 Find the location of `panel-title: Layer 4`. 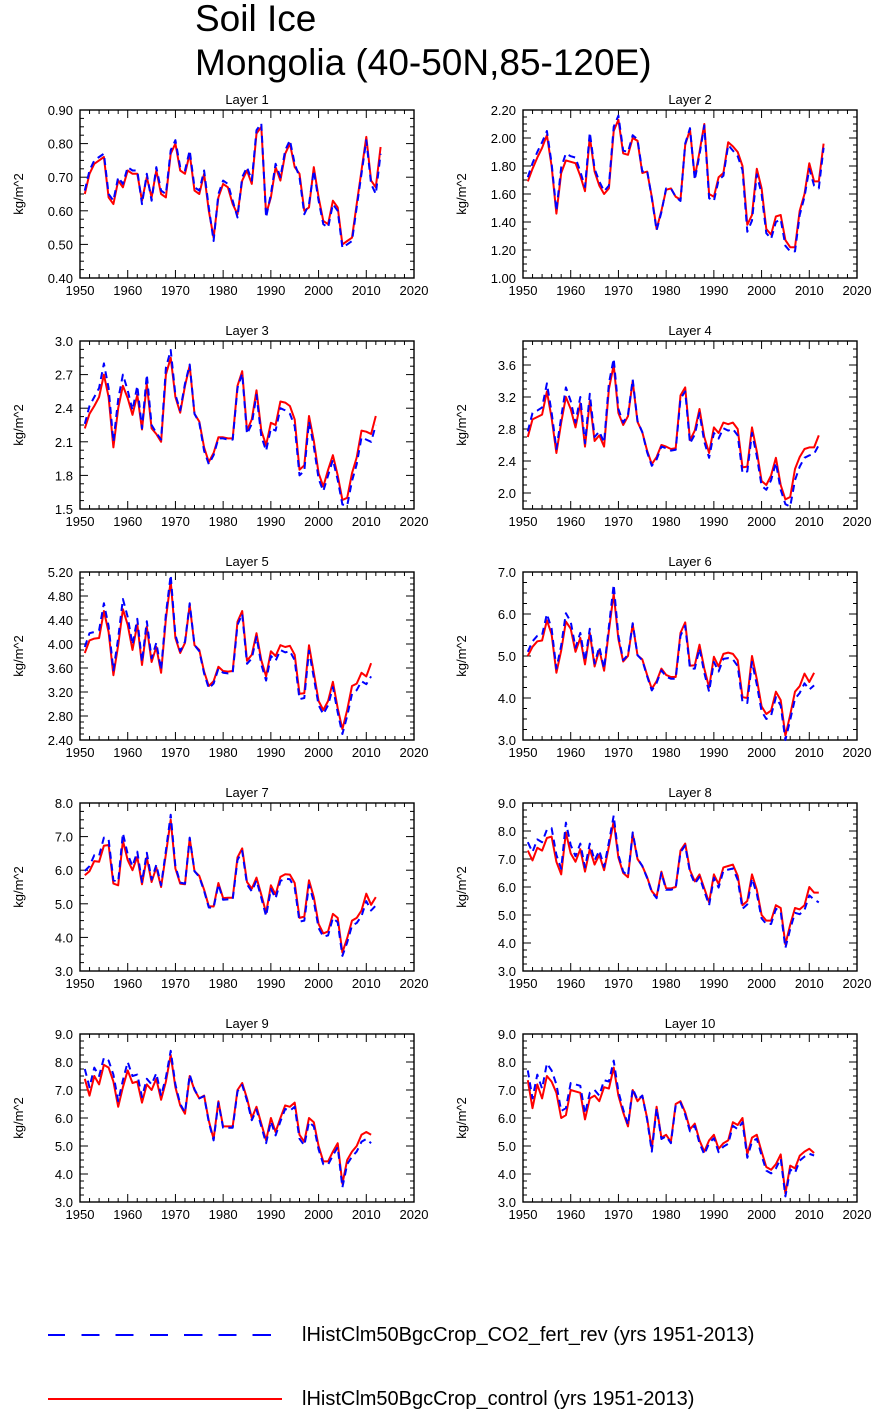

panel-title: Layer 4 is located at coordinates (689, 330).